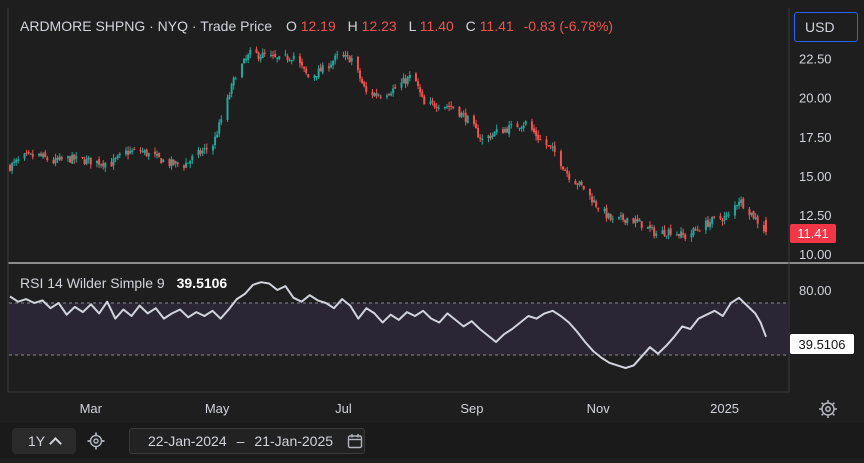  I want to click on gear-button, so click(96, 441).